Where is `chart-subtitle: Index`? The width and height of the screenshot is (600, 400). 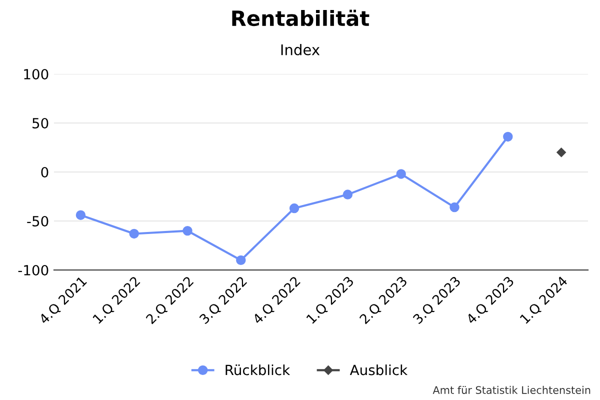 chart-subtitle: Index is located at coordinates (300, 50).